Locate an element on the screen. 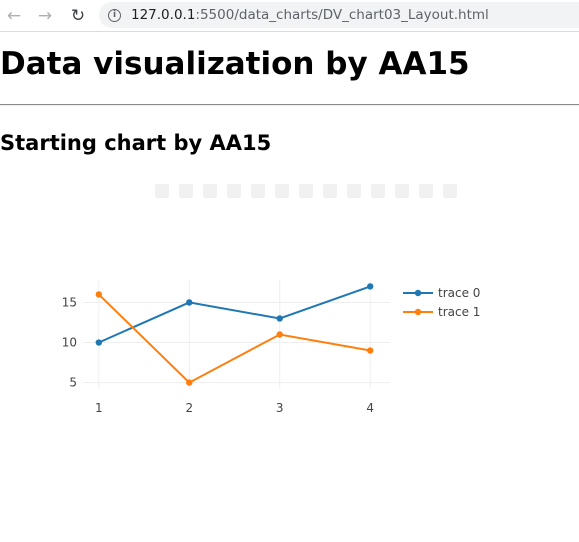 Image resolution: width=579 pixels, height=542 pixels. legend-item-label: trace 0 is located at coordinates (459, 293).